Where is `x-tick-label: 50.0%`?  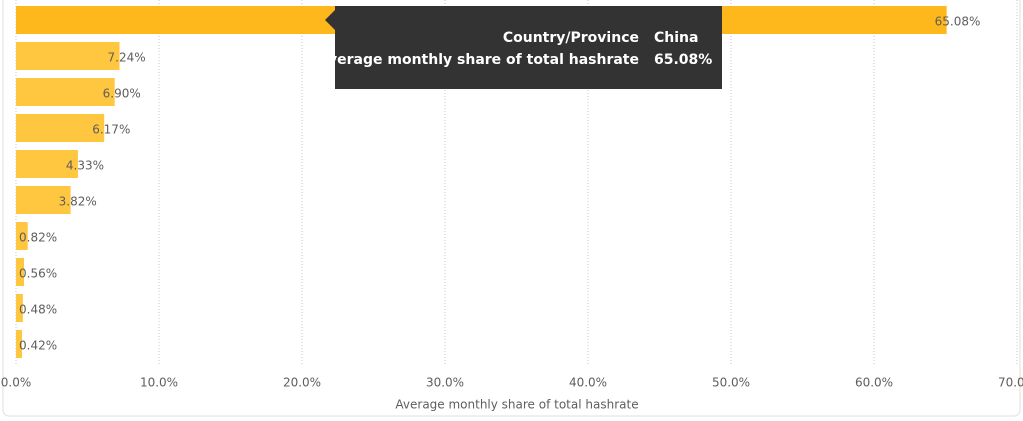 x-tick-label: 50.0% is located at coordinates (731, 383).